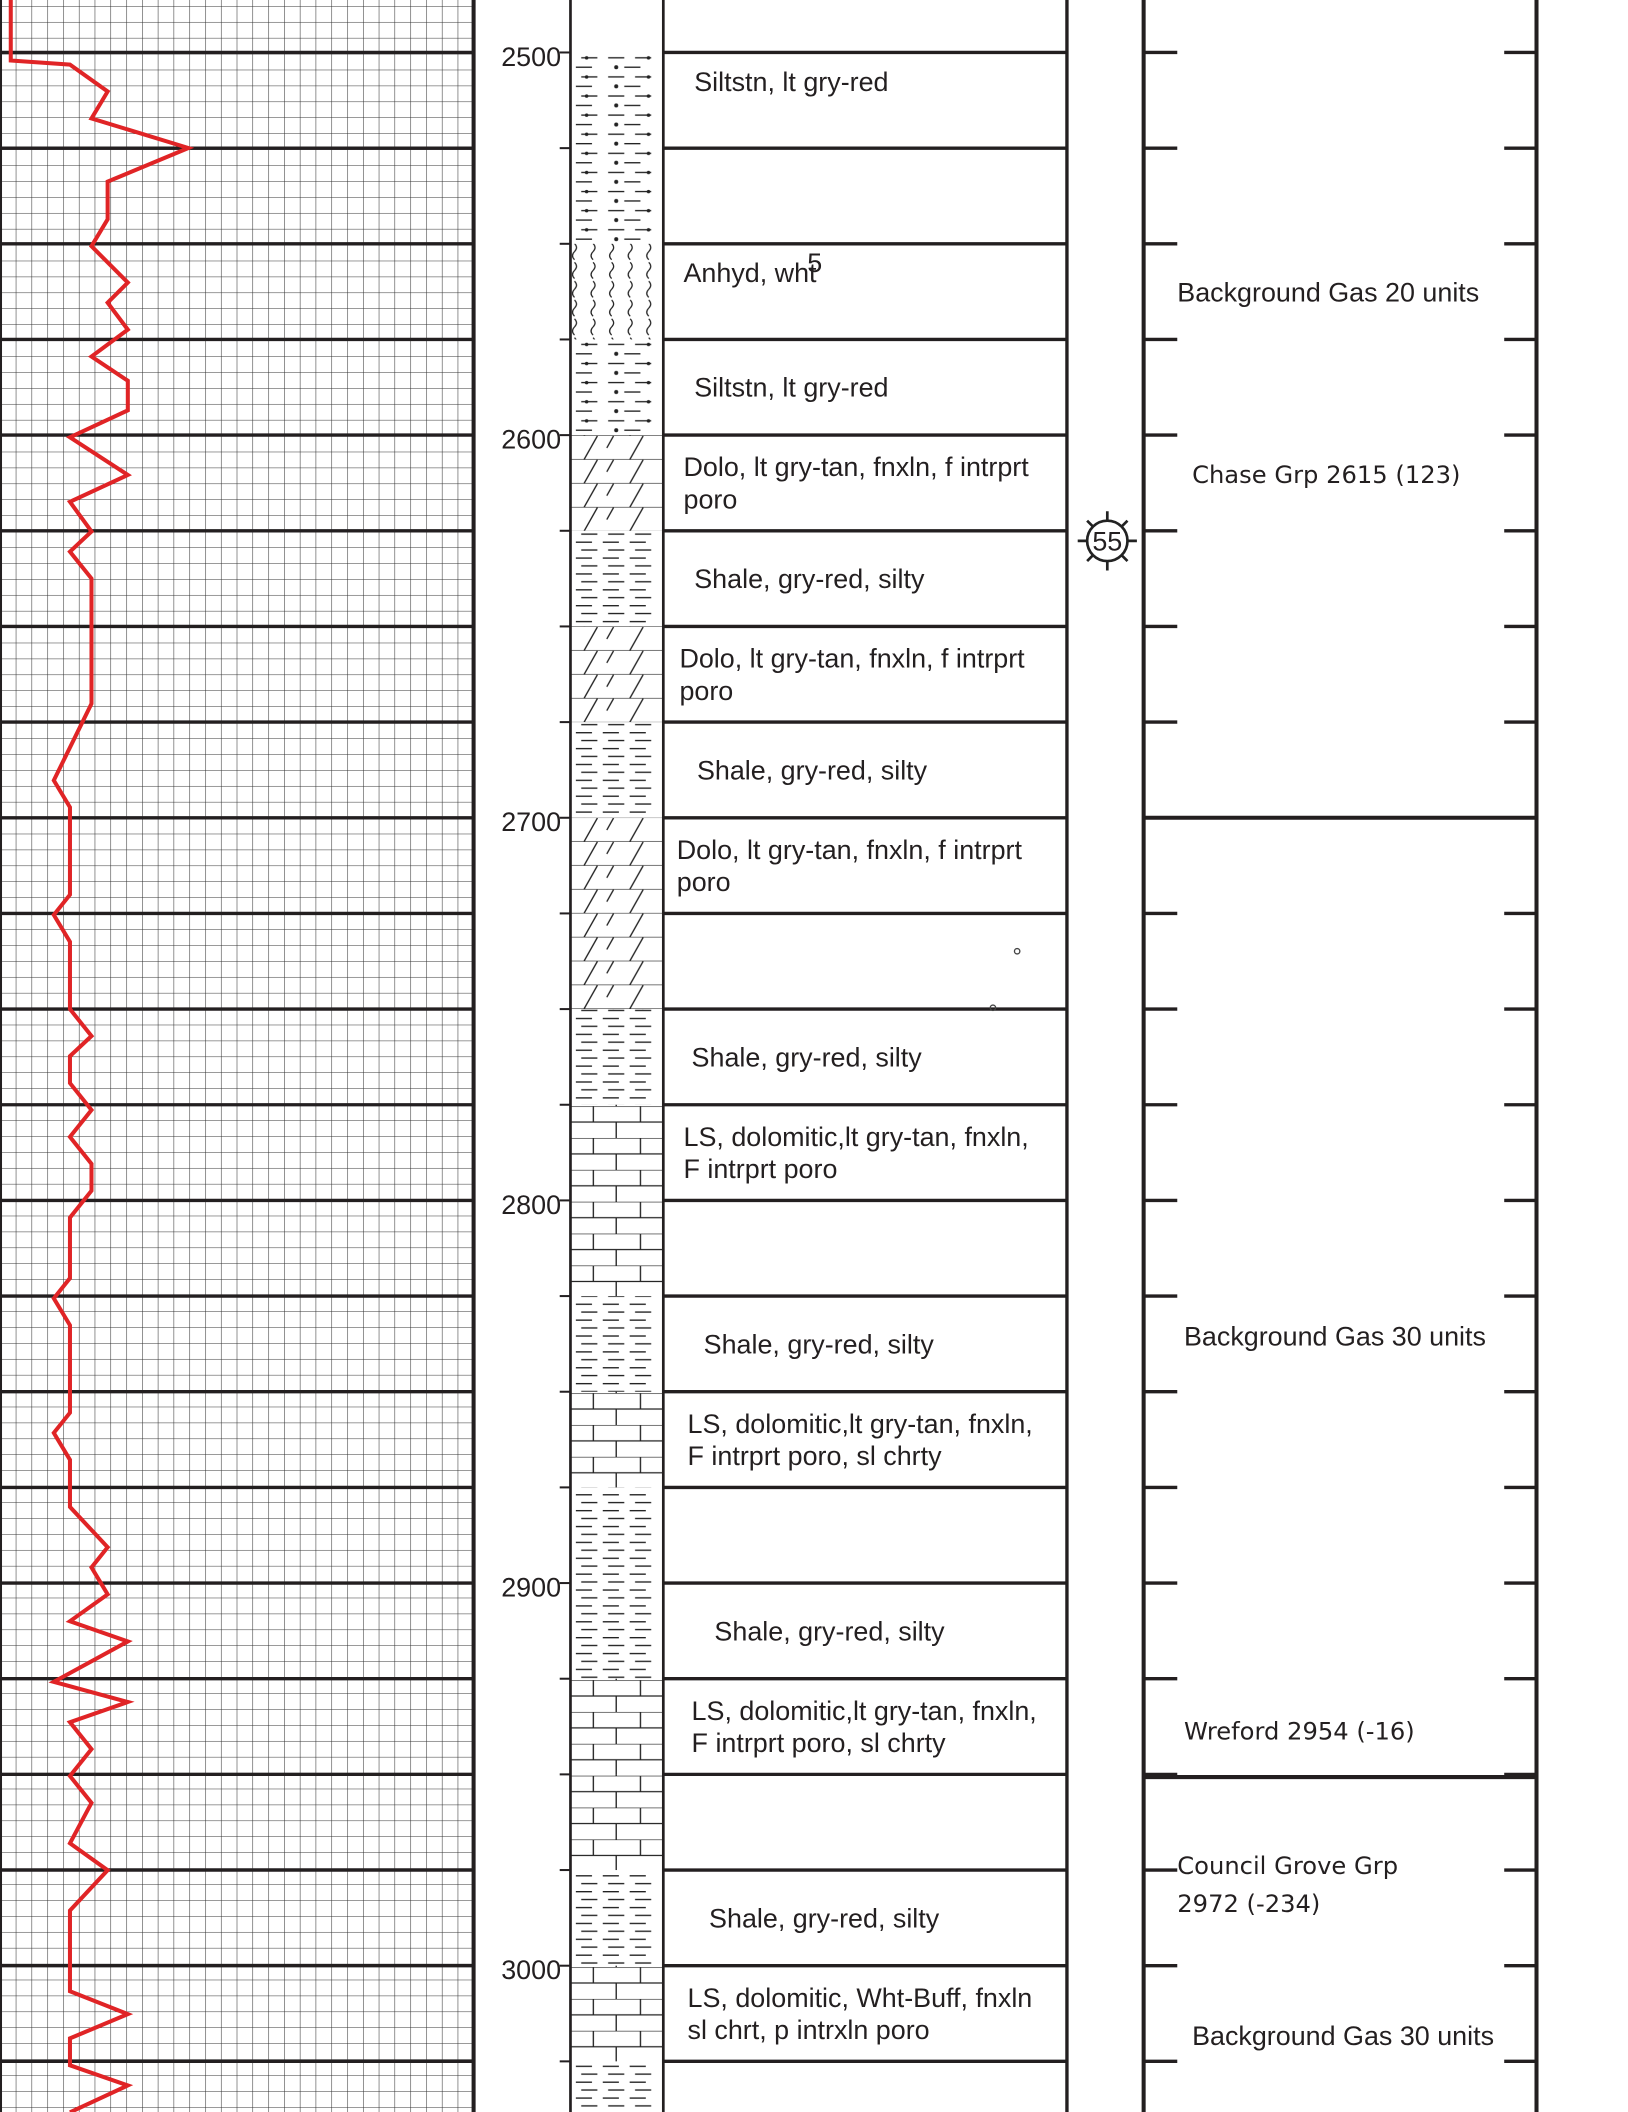 This screenshot has height=2112, width=1628. I want to click on depth-label: 2500, so click(531, 57).